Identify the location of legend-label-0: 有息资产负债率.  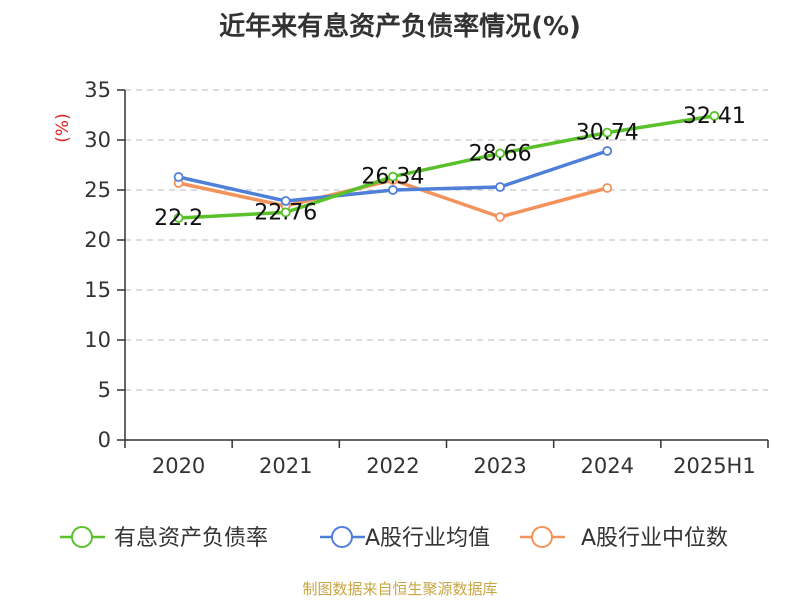
(191, 538).